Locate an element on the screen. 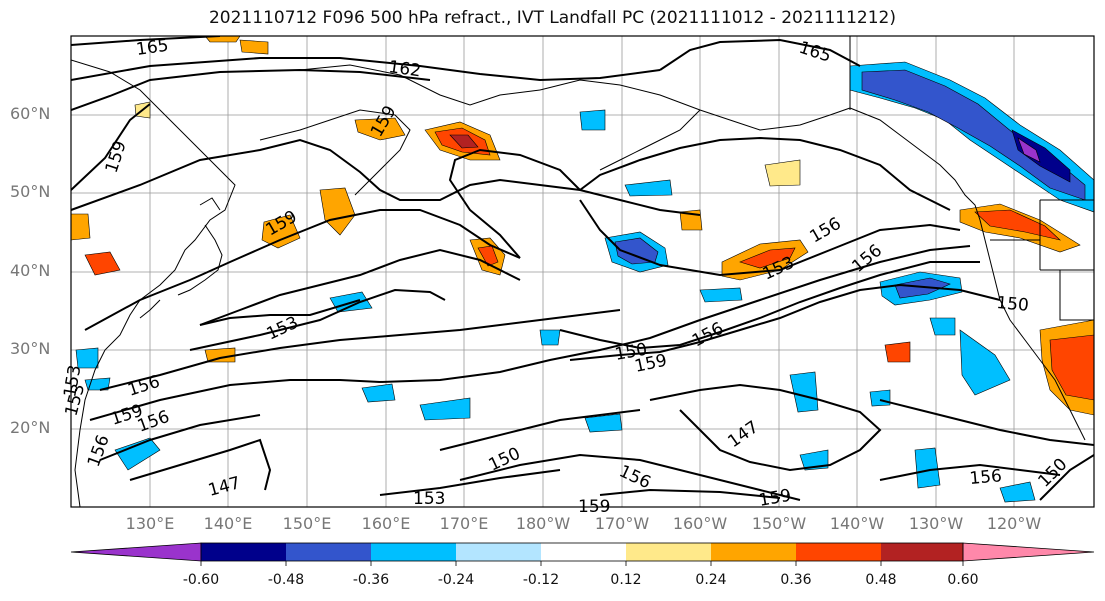 Image resolution: width=1105 pixels, height=601 pixels. colorbar-tick-label: 0.60 is located at coordinates (963, 580).